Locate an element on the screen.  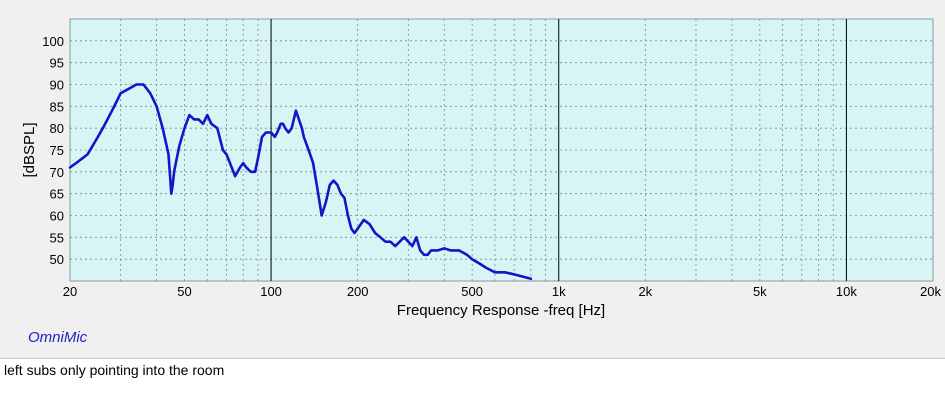
x-axis-ticks: 20 50 100 200 500 1k 2k 5k 10k 20k is located at coordinates (502, 291).